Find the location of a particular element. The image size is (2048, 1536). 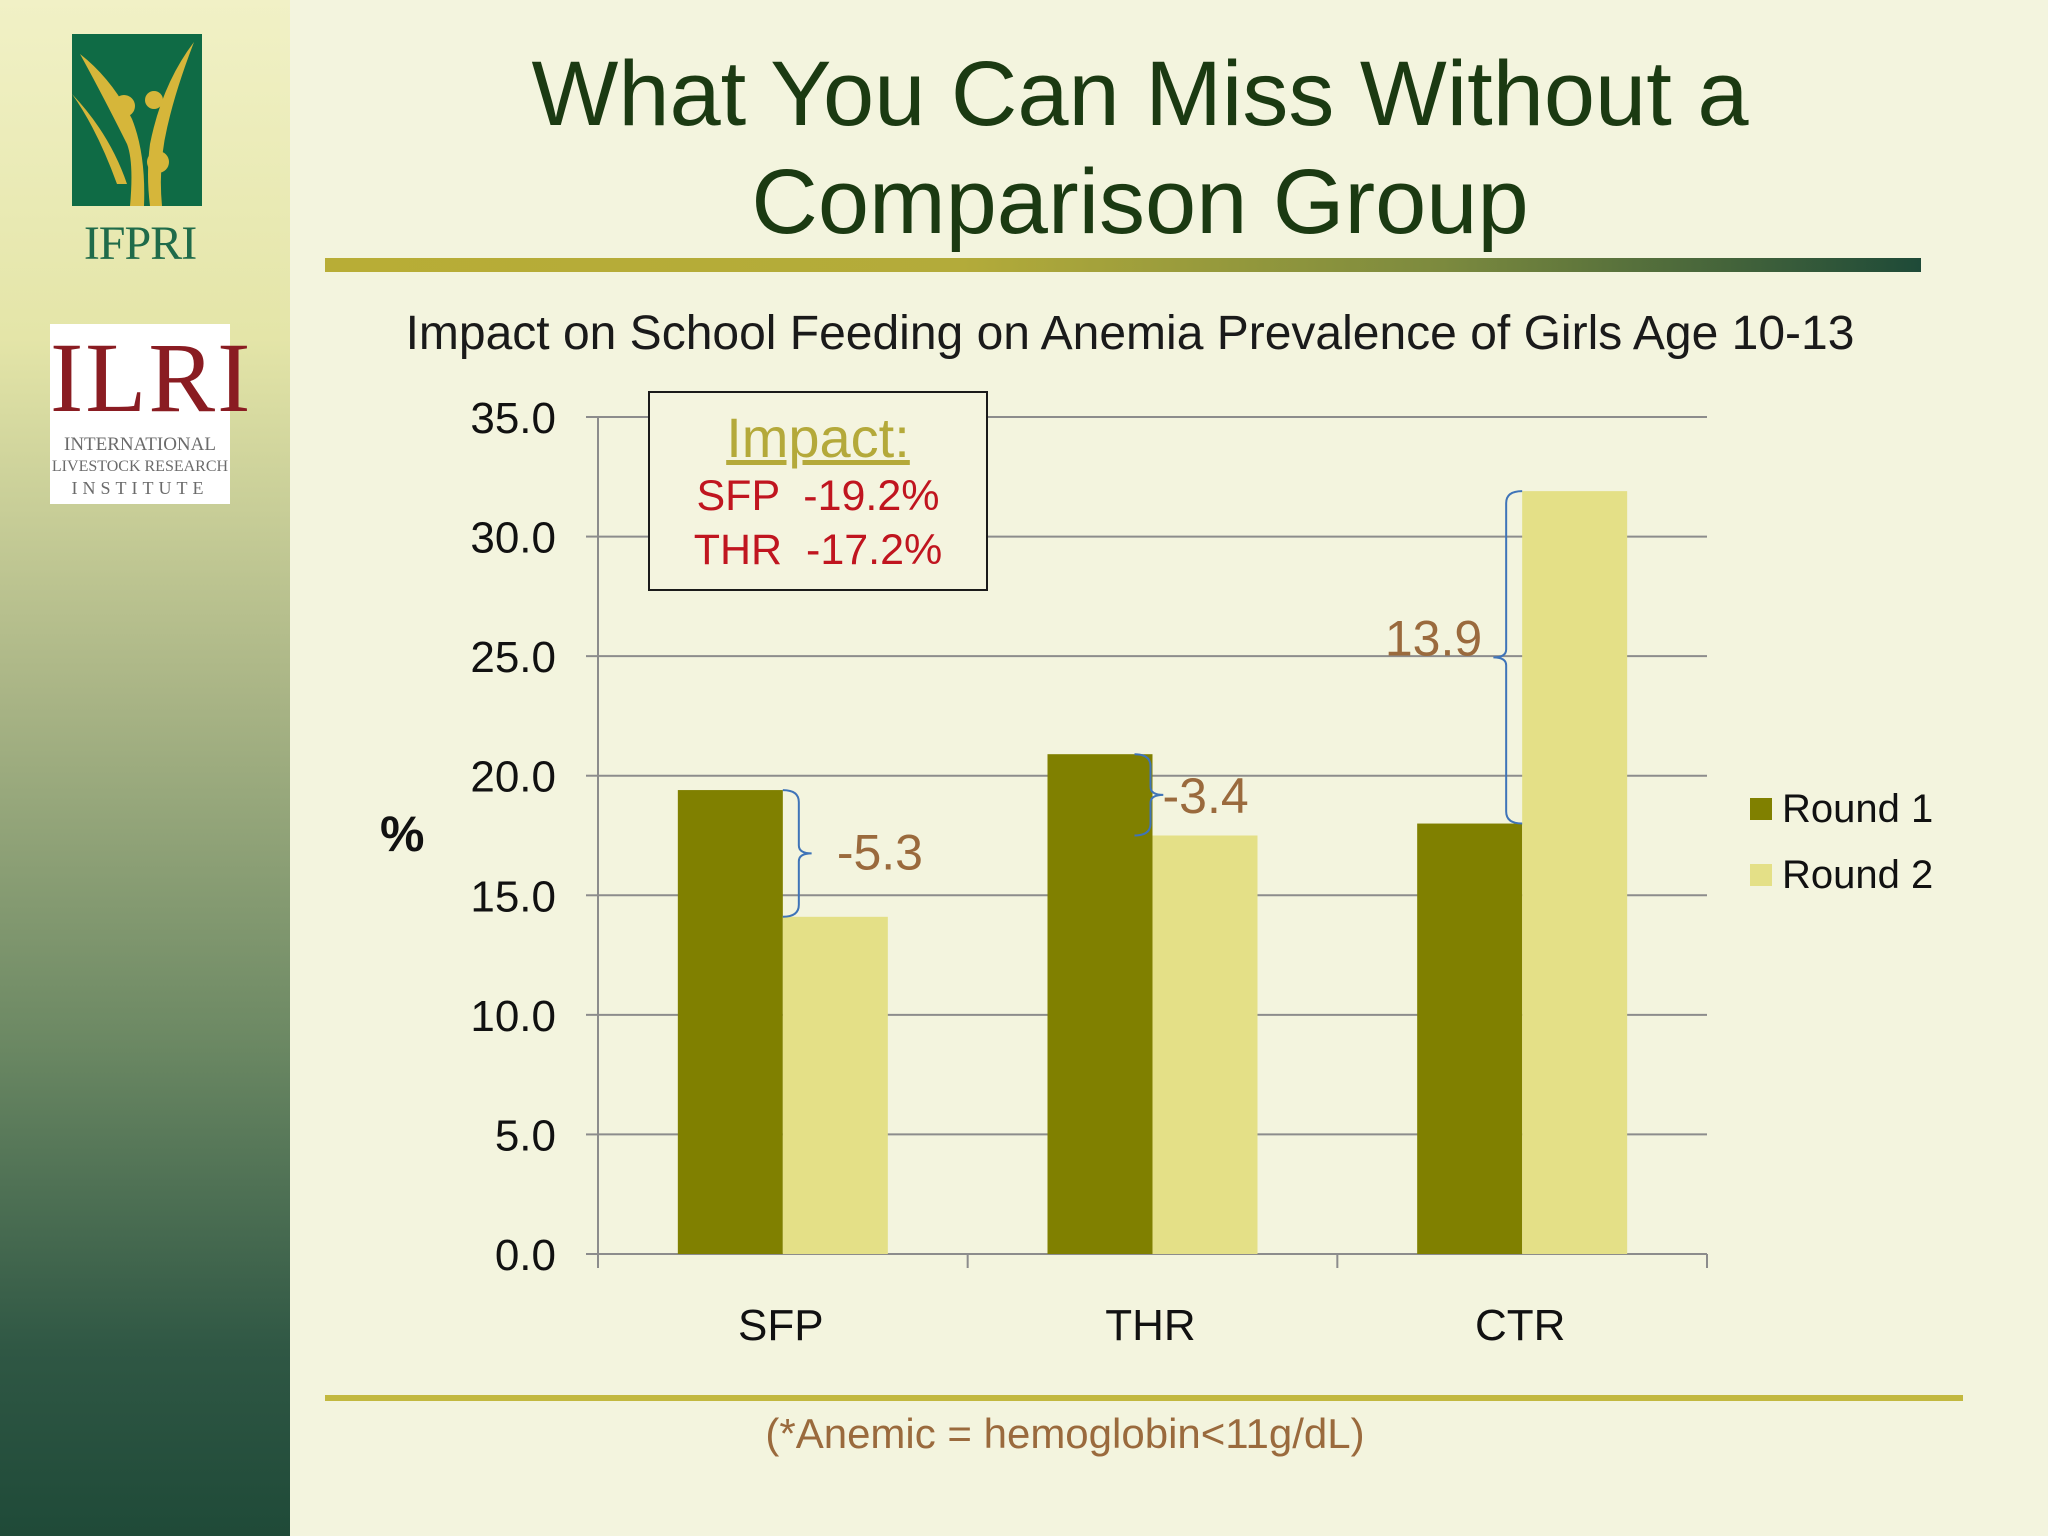

page-title-line2: Comparison Group is located at coordinates (1140, 202).